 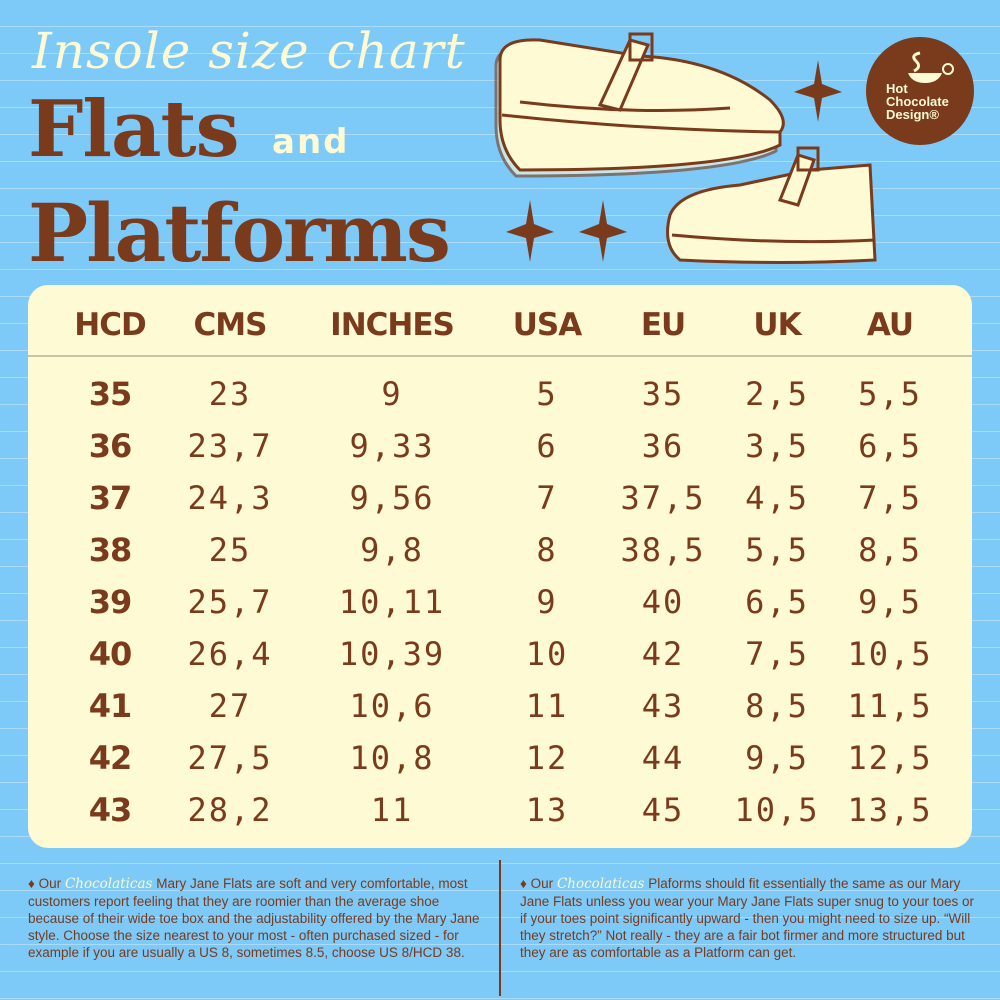 What do you see at coordinates (663, 550) in the screenshot?
I see `cell-eu: 38,5` at bounding box center [663, 550].